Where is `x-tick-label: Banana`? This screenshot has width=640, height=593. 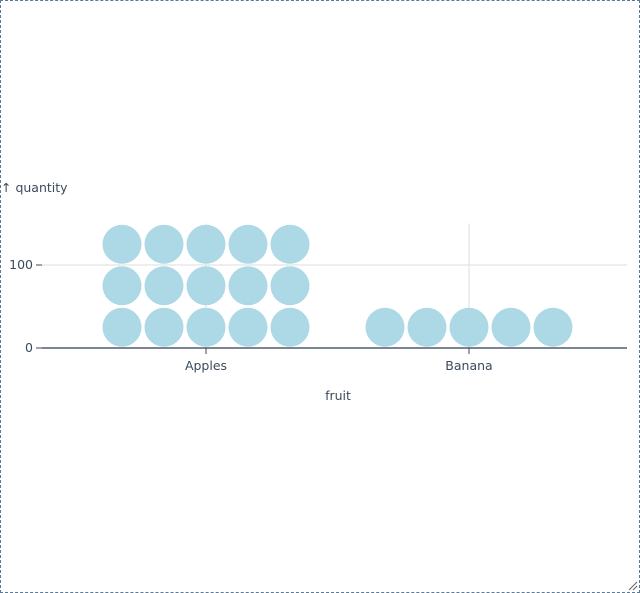 x-tick-label: Banana is located at coordinates (468, 365).